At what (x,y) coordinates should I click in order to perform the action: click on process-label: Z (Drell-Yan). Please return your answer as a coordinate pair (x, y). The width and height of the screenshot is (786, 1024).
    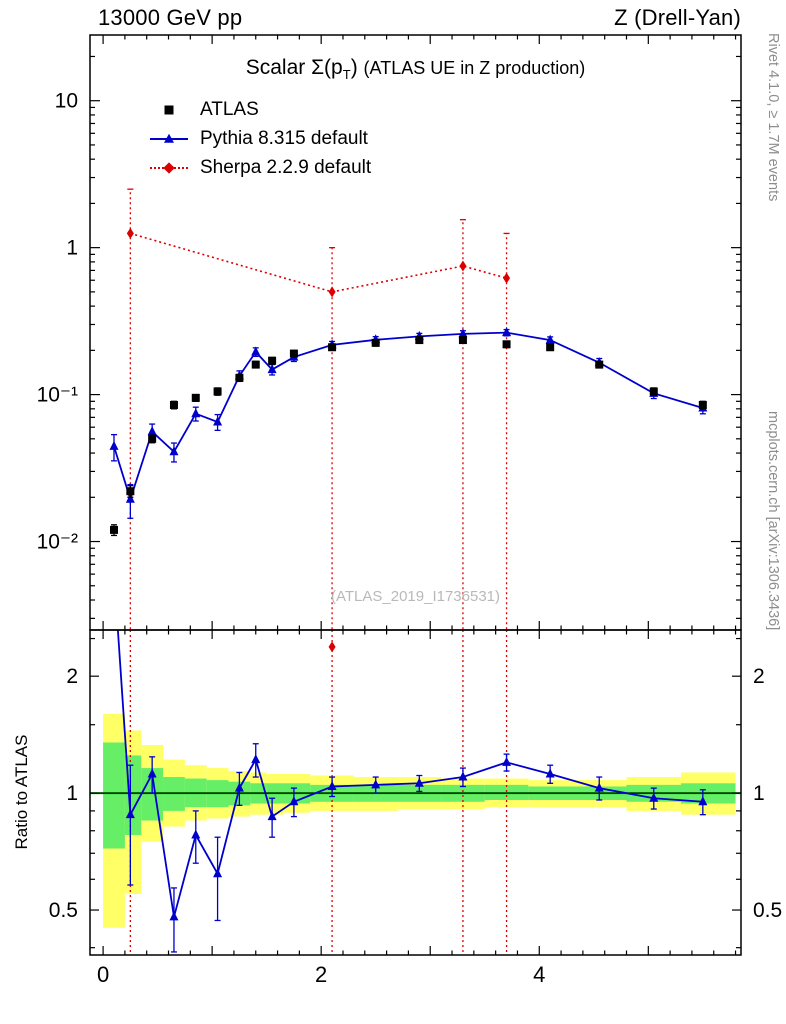
    Looking at the image, I should click on (677, 17).